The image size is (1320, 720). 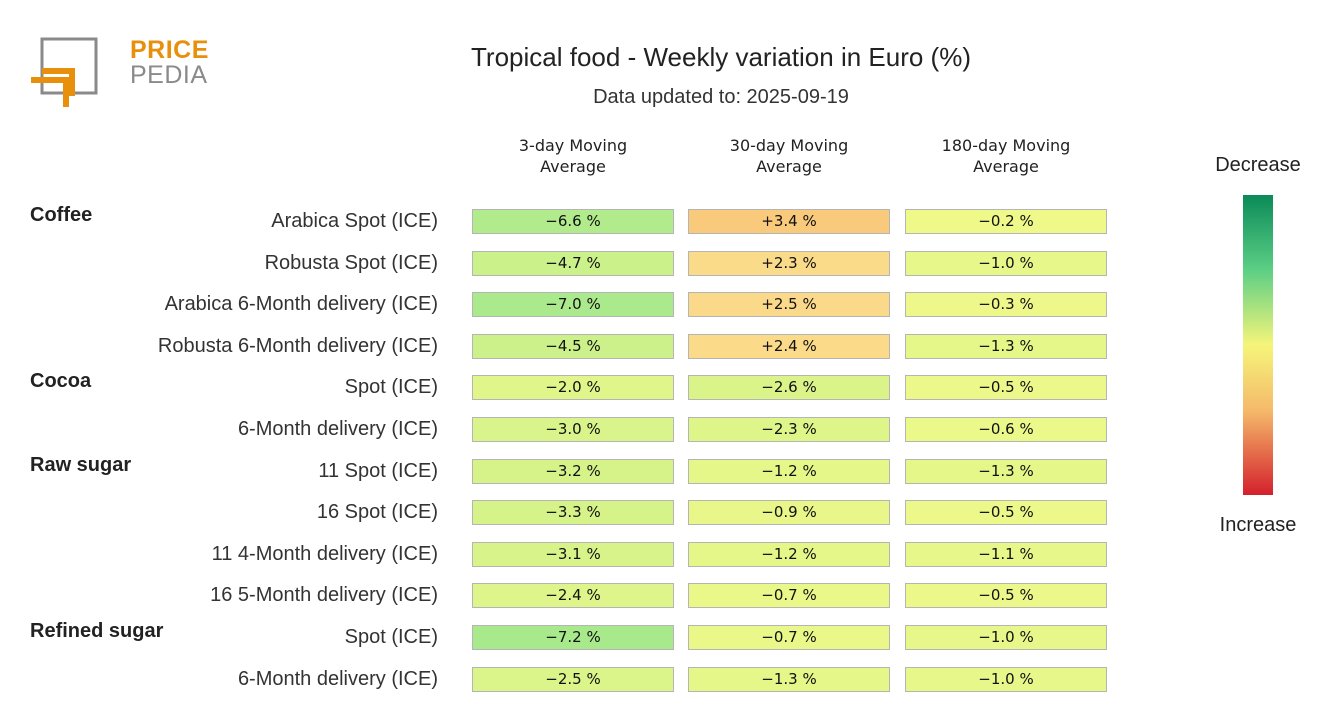 What do you see at coordinates (61, 215) in the screenshot?
I see `group-label: Coffee` at bounding box center [61, 215].